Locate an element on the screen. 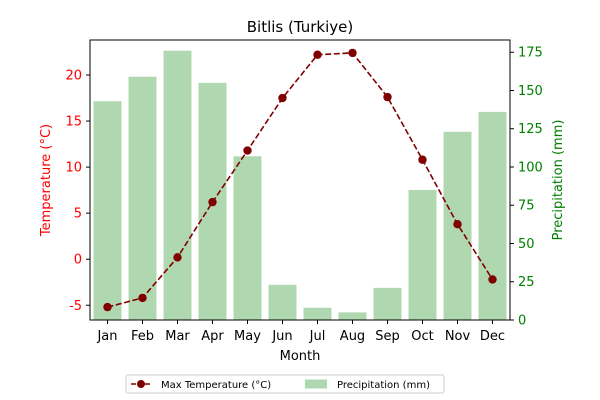  precipitation-bar-oct is located at coordinates (422, 254).